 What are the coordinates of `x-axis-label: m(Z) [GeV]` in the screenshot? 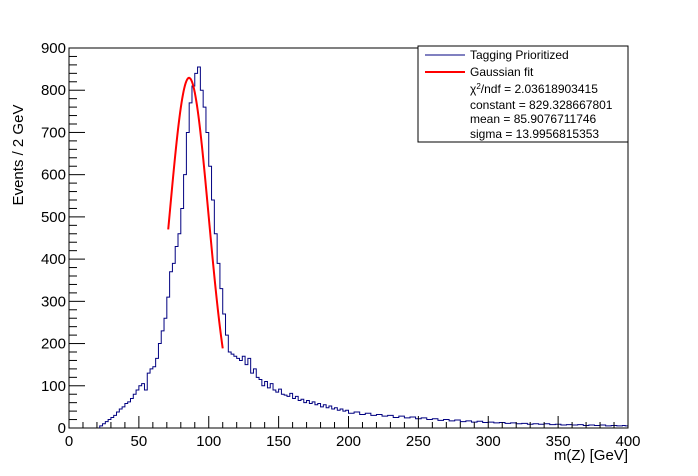 It's located at (591, 455).